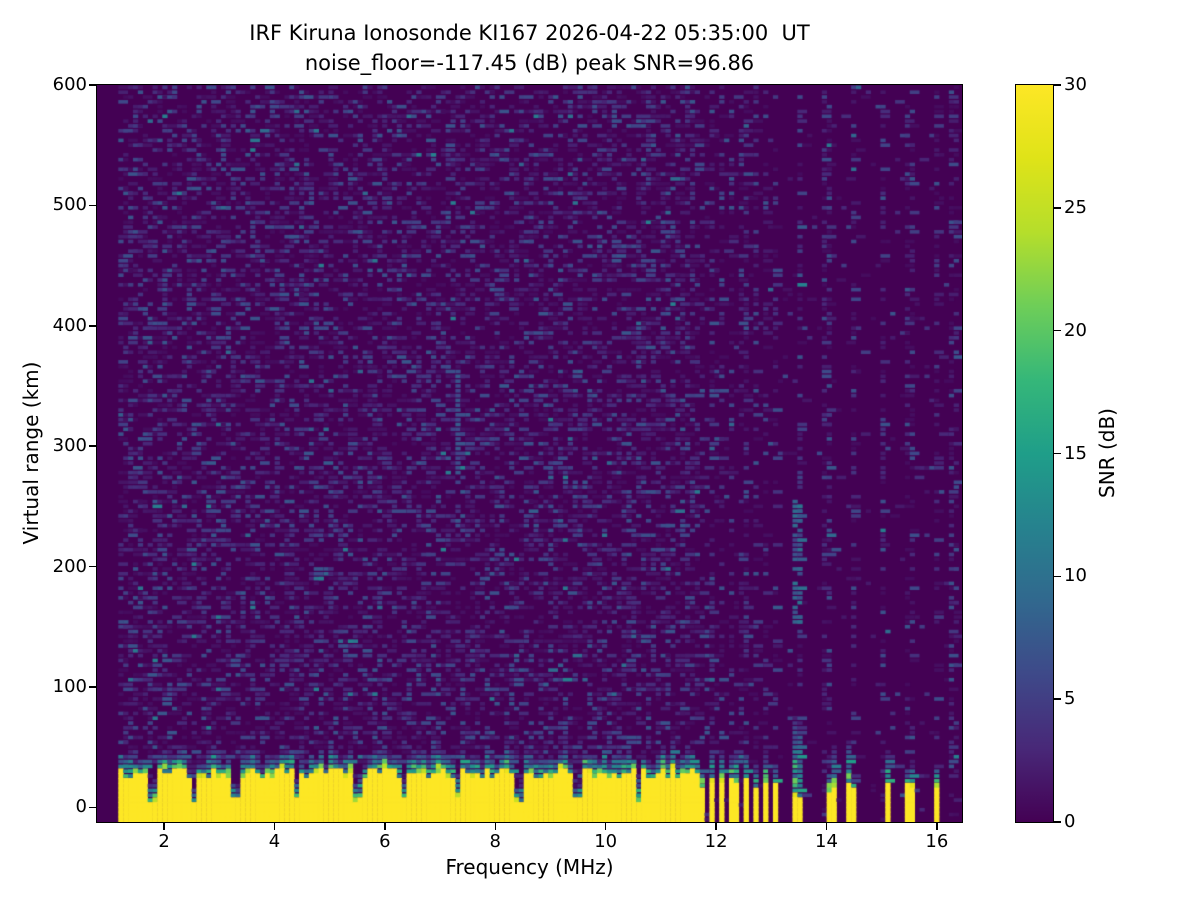  Describe the element at coordinates (385, 841) in the screenshot. I see `x-tick-label: 6` at that location.